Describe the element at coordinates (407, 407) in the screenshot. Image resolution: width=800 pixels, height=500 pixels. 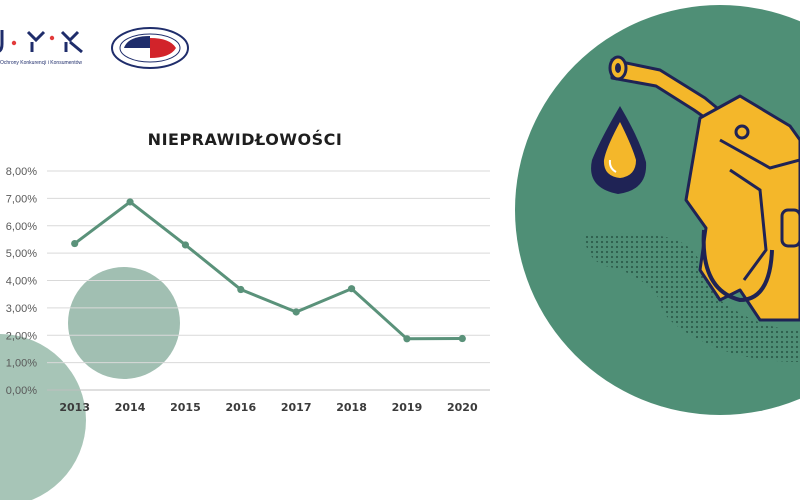
I see `x-tick-label: 2019` at that location.